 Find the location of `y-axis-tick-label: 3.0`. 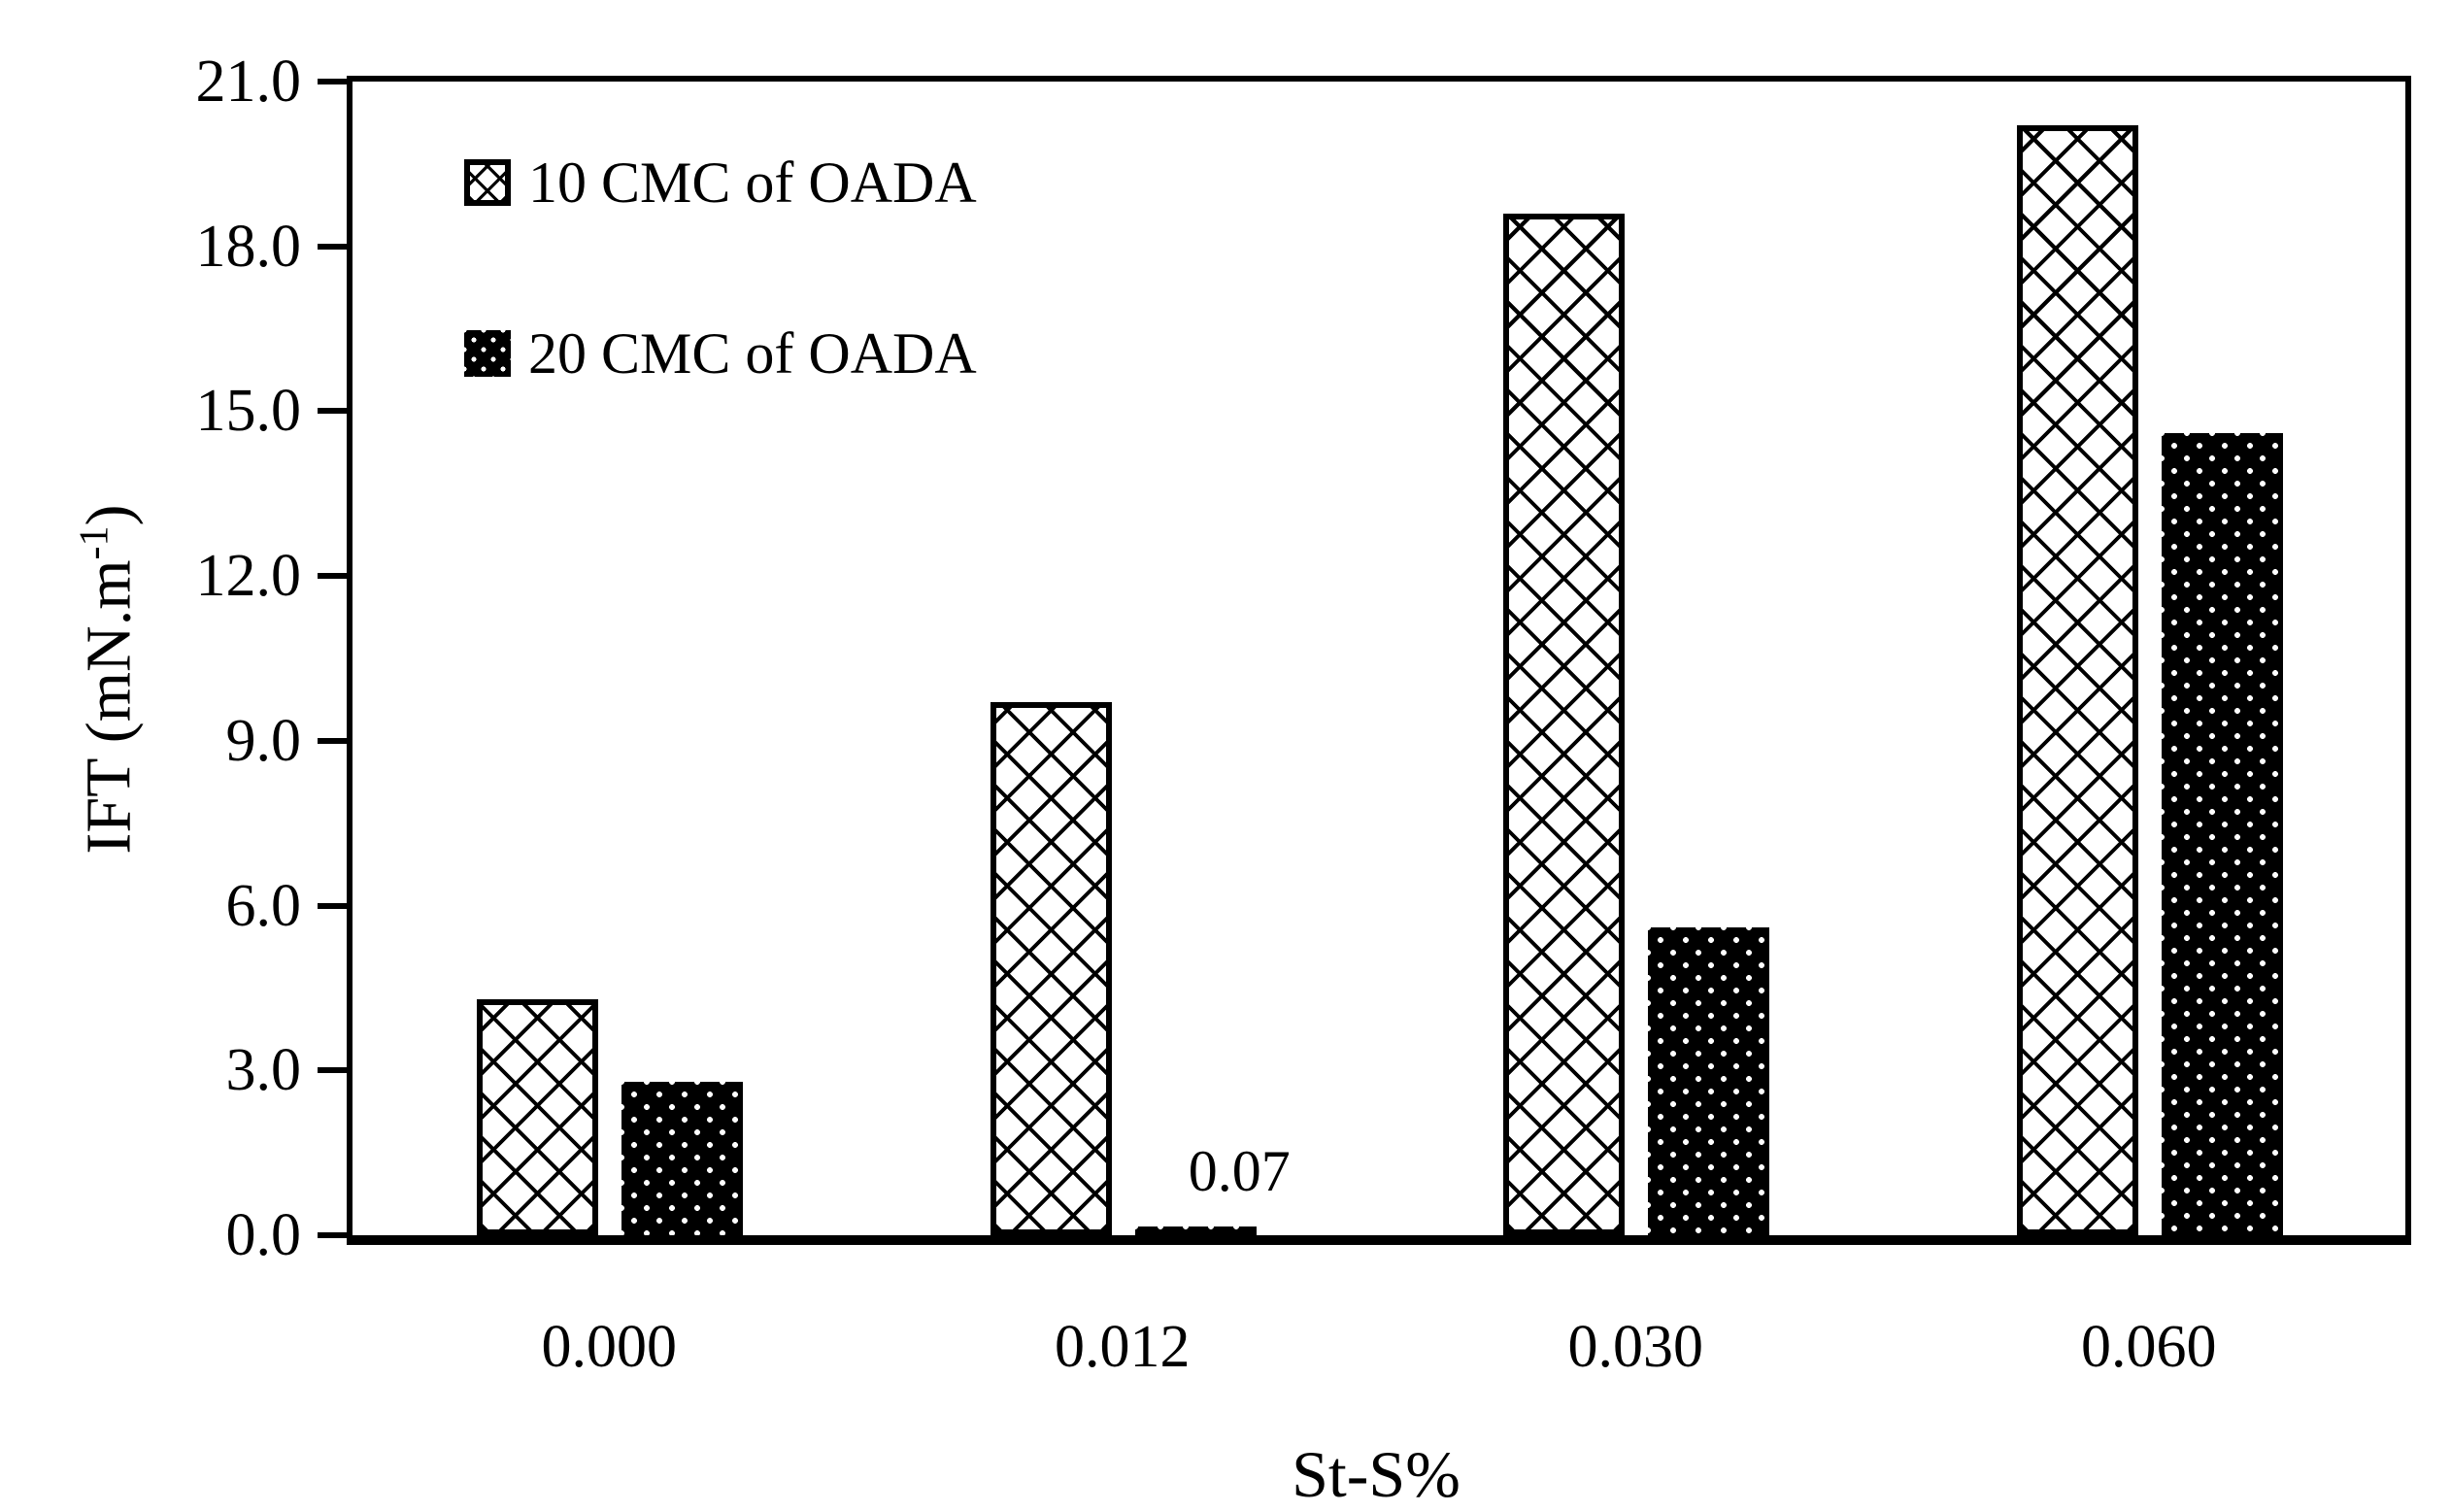

y-axis-tick-label: 3.0 is located at coordinates (263, 1070).